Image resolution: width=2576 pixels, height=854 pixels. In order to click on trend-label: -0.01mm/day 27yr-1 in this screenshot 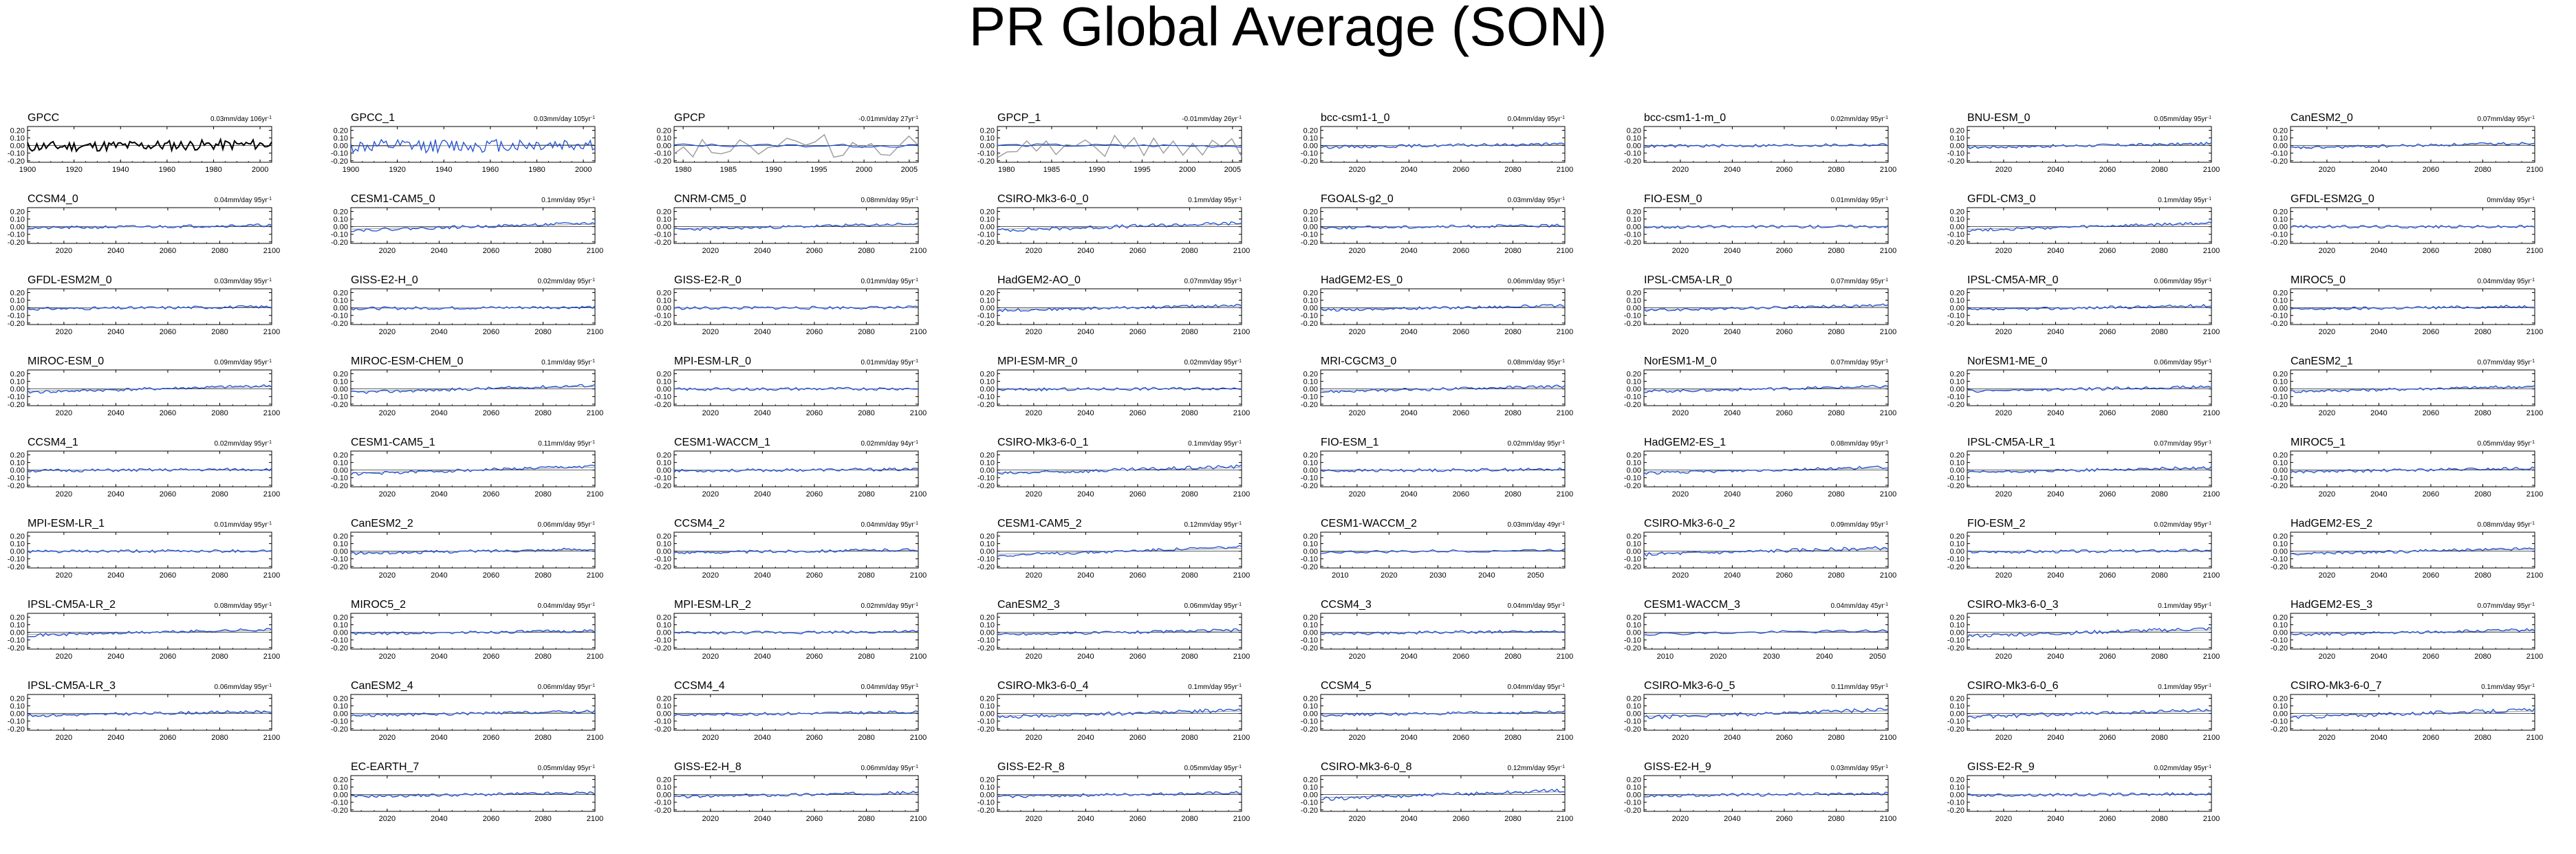, I will do `click(888, 120)`.